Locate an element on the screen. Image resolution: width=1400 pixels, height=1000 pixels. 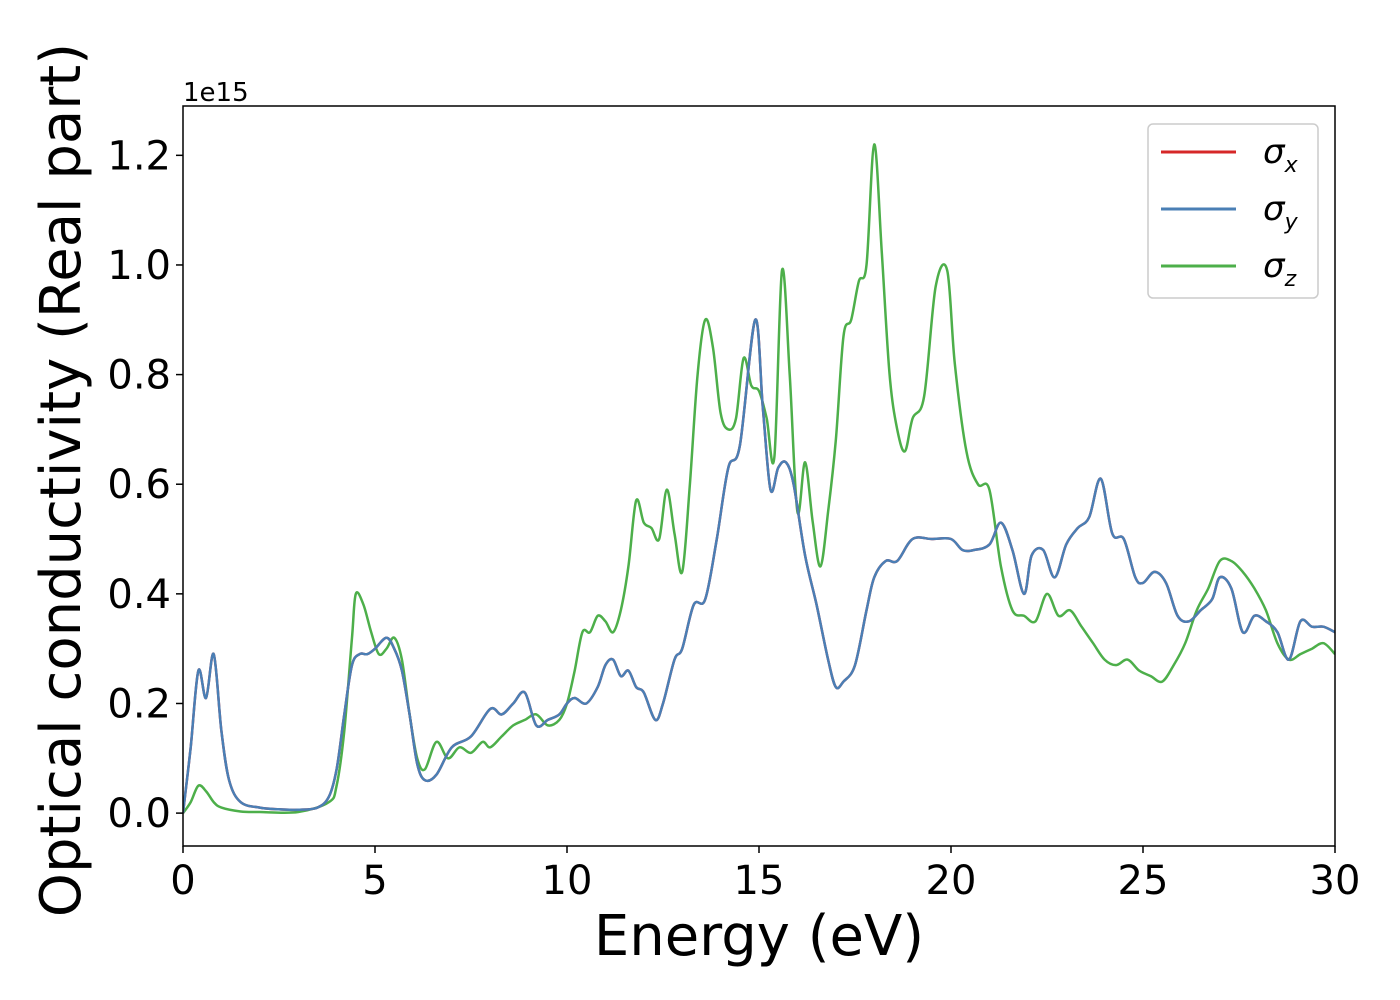
y-tick-label: 0.8 is located at coordinates (139, 376).